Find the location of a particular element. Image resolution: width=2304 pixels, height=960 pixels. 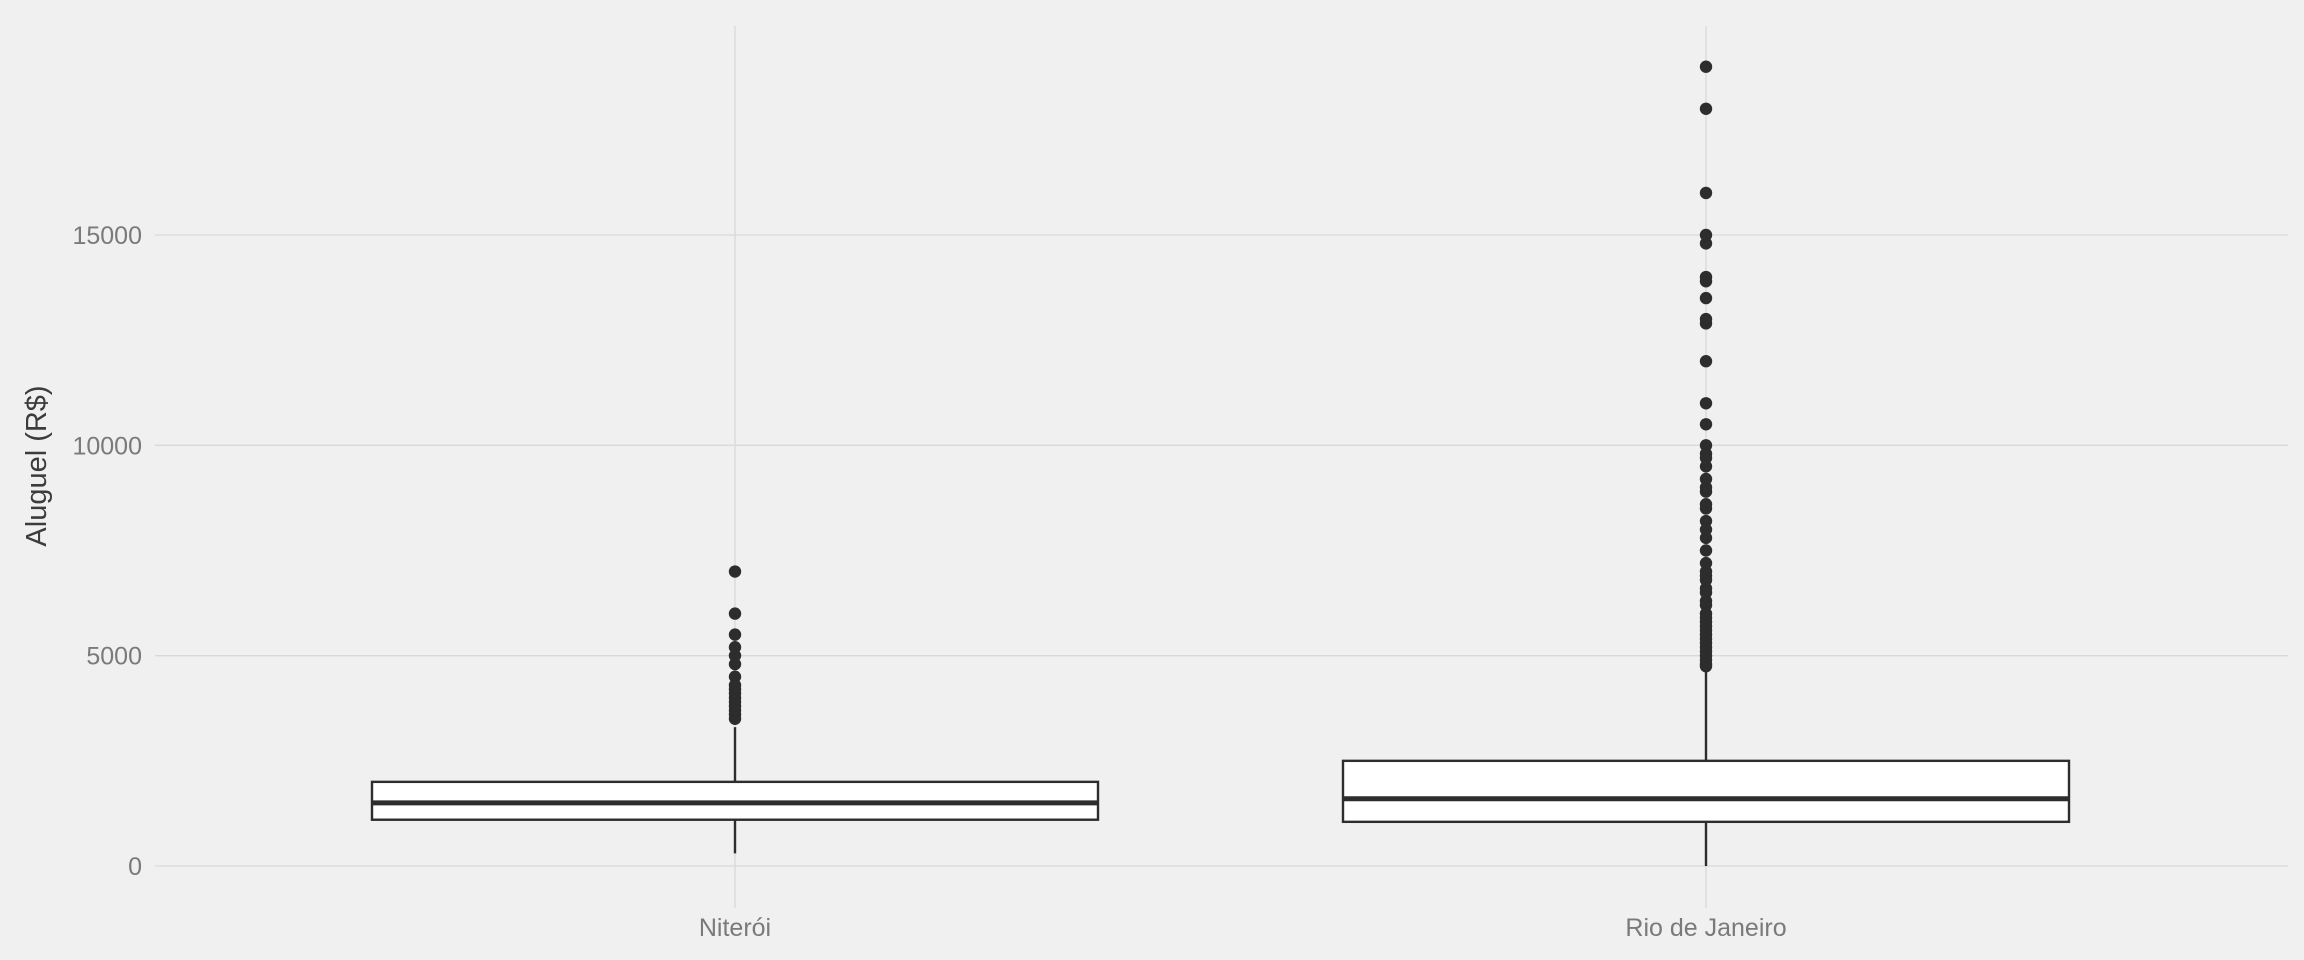

y-axis-title: Aluguel (R$) is located at coordinates (37, 465).